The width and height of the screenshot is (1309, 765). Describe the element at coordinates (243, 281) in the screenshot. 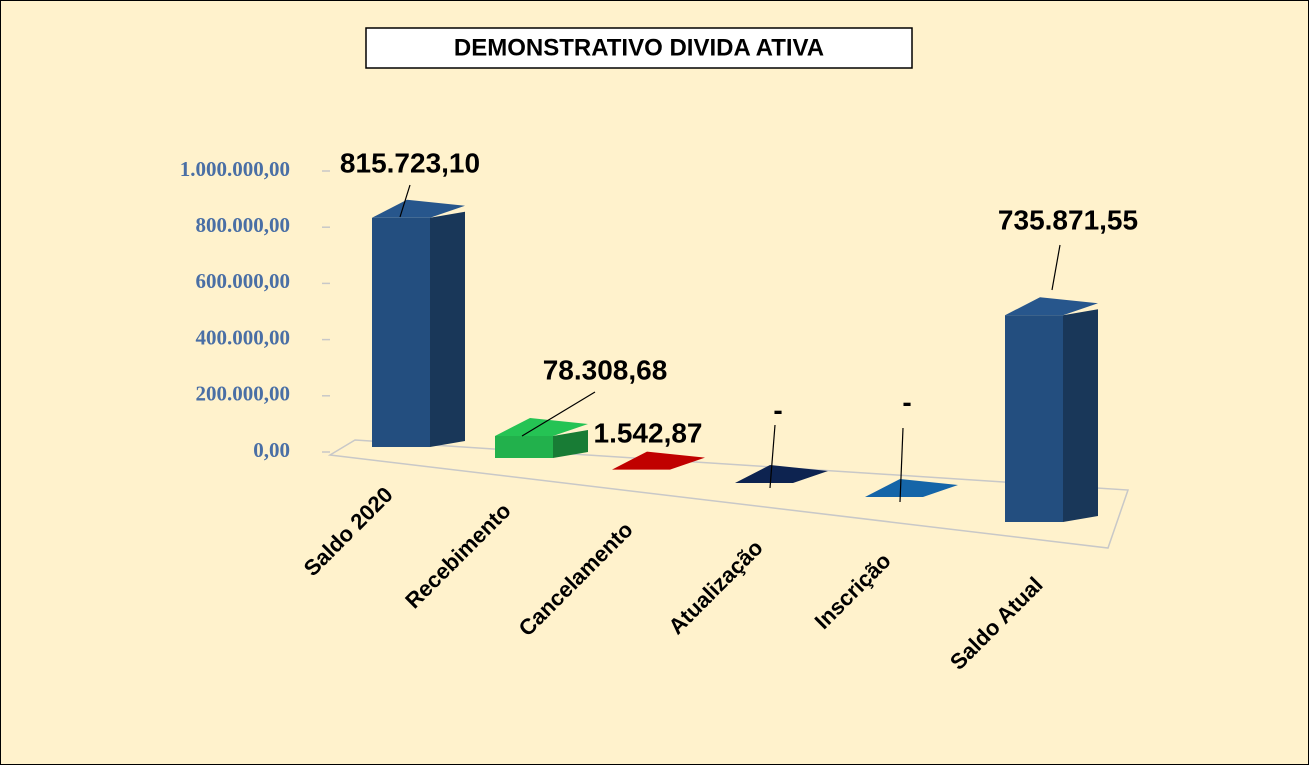

I see `y-tick-label: 600.000,00` at that location.